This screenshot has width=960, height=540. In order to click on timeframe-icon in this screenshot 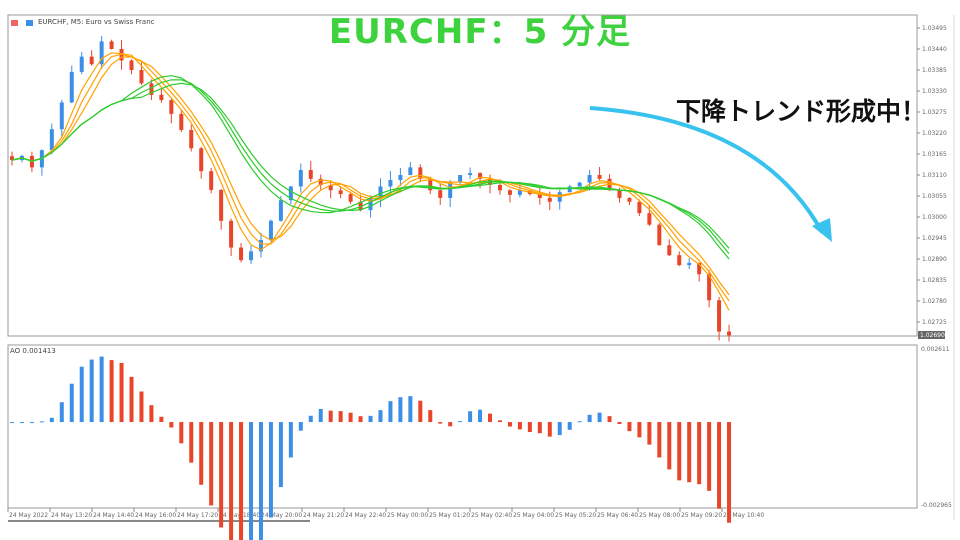, I will do `click(29, 23)`.